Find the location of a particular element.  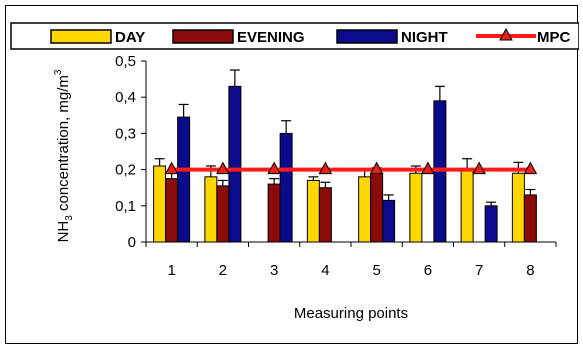

legend-item-mpc: MPC is located at coordinates (523, 36).